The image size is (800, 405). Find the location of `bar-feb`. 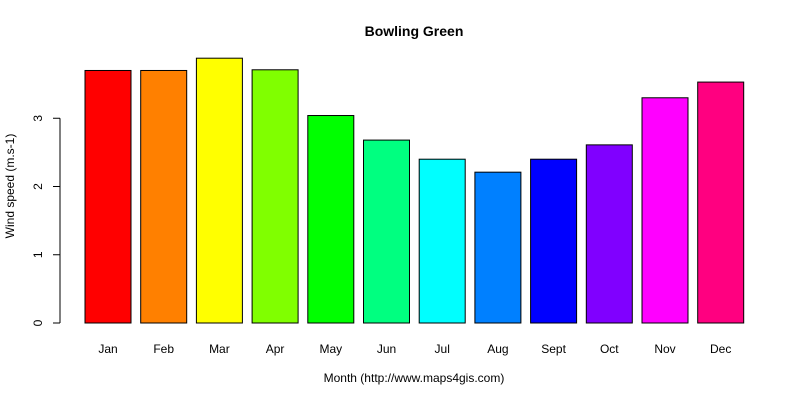

bar-feb is located at coordinates (164, 196).